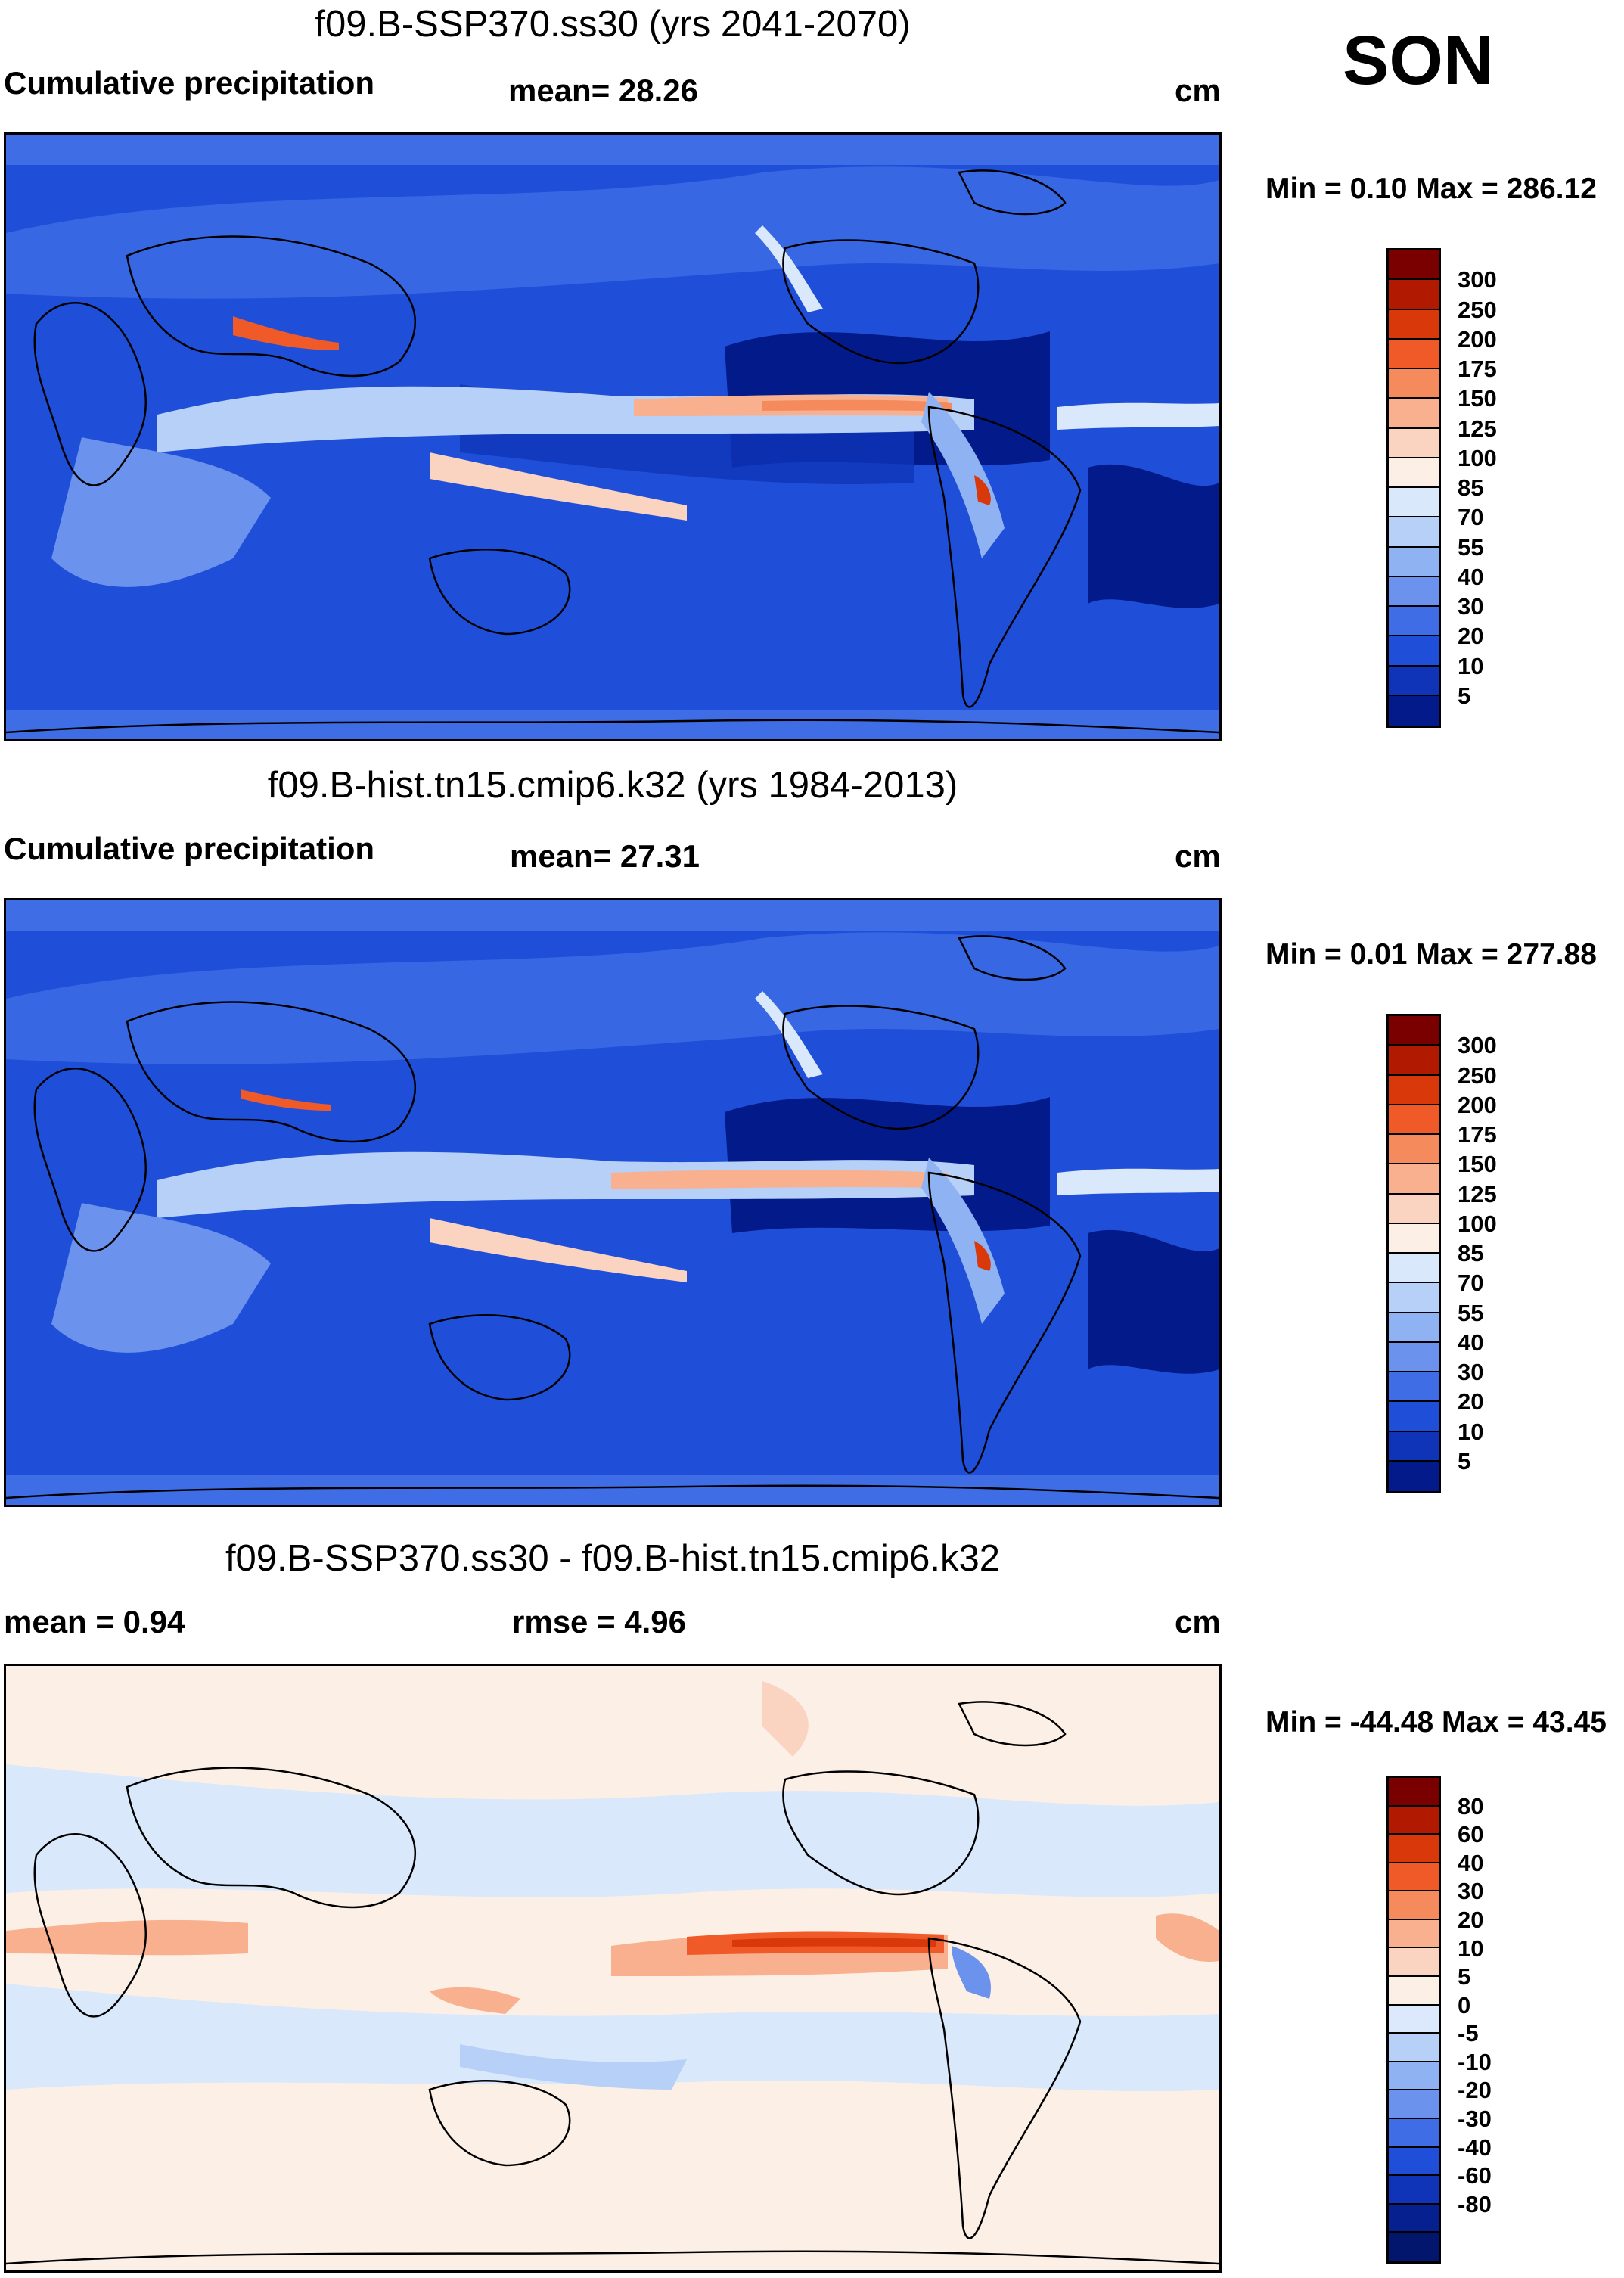 The width and height of the screenshot is (1624, 2278). Describe the element at coordinates (1471, 1312) in the screenshot. I see `colorbar-tick-label: 55` at that location.